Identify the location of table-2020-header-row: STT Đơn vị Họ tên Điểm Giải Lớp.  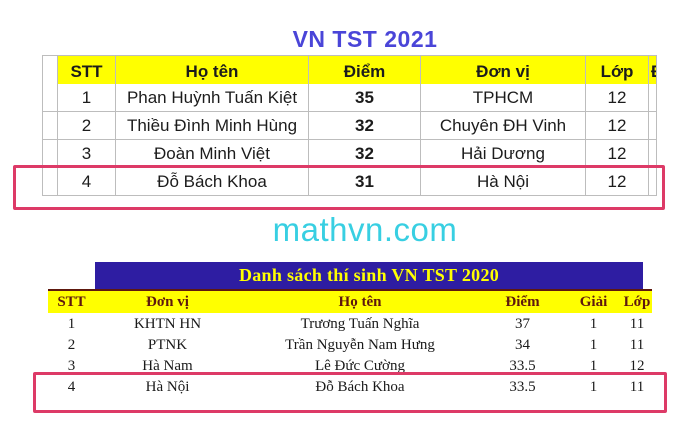
(350, 301).